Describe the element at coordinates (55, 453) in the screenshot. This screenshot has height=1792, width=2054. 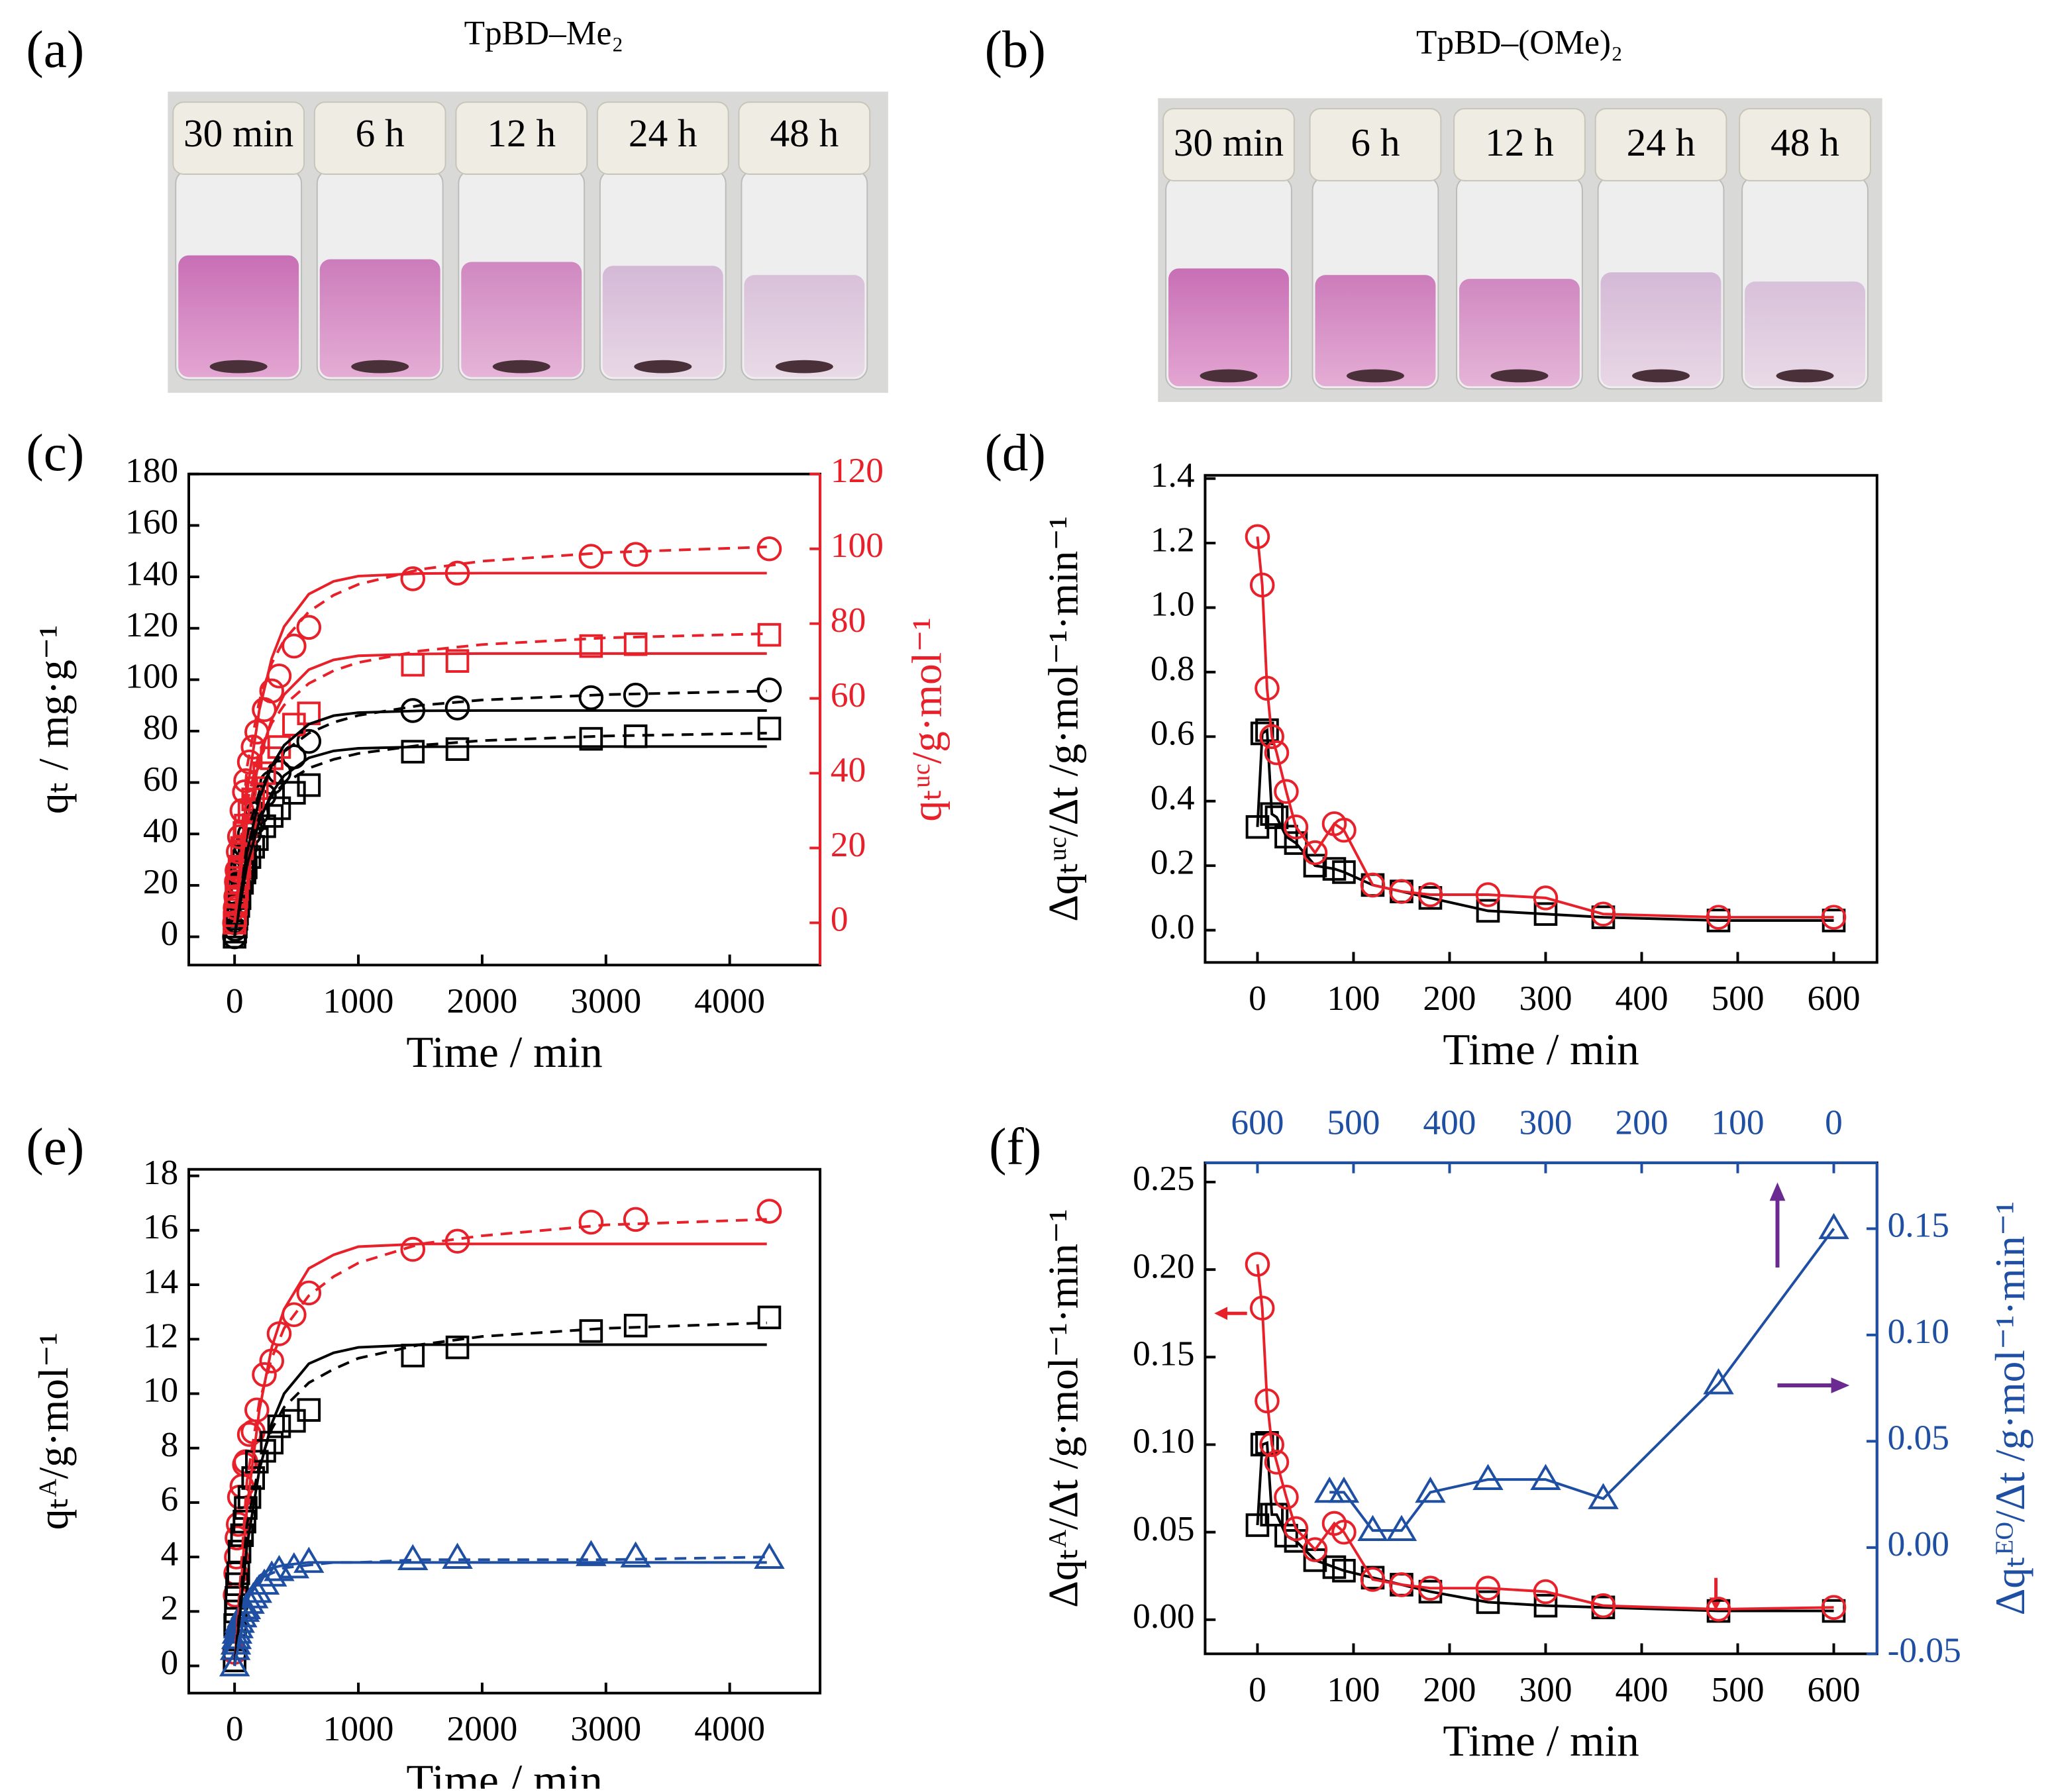
I see `panel-label: (c)` at that location.